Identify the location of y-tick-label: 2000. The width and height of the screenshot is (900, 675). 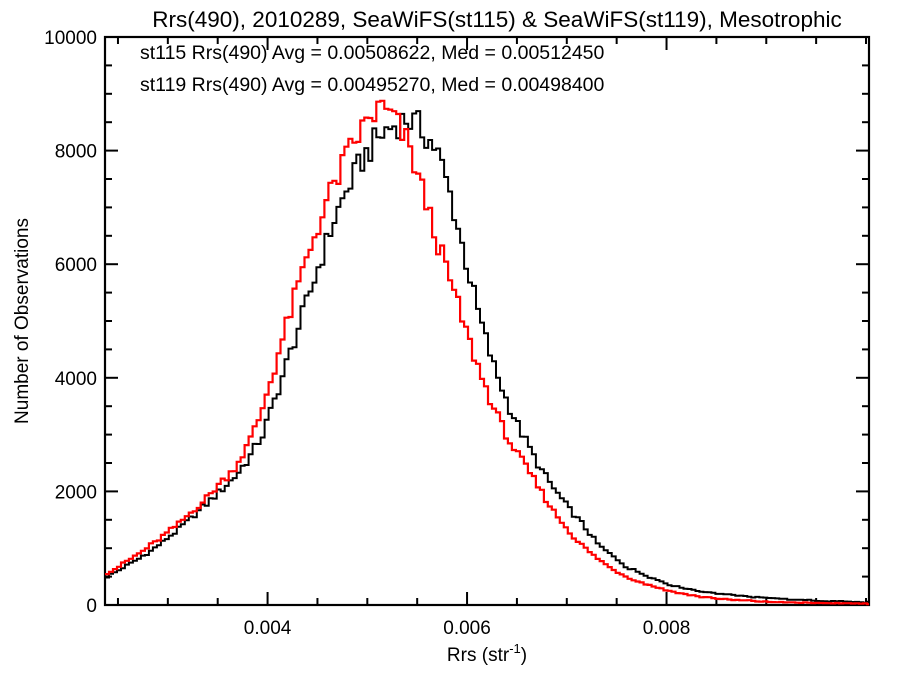
(76, 492).